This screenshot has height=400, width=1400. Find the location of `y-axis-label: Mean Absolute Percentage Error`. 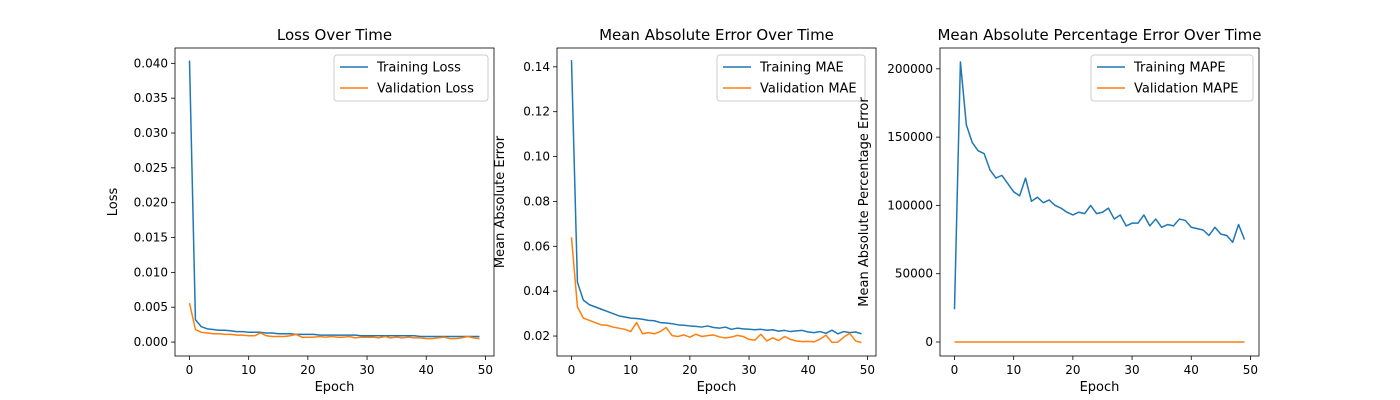

y-axis-label: Mean Absolute Percentage Error is located at coordinates (864, 202).